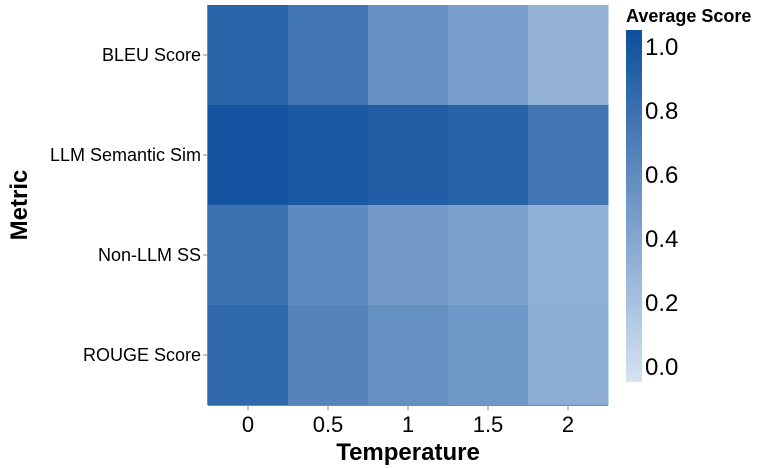  What do you see at coordinates (142, 355) in the screenshot?
I see `y-tick-label: ROUGE Score` at bounding box center [142, 355].